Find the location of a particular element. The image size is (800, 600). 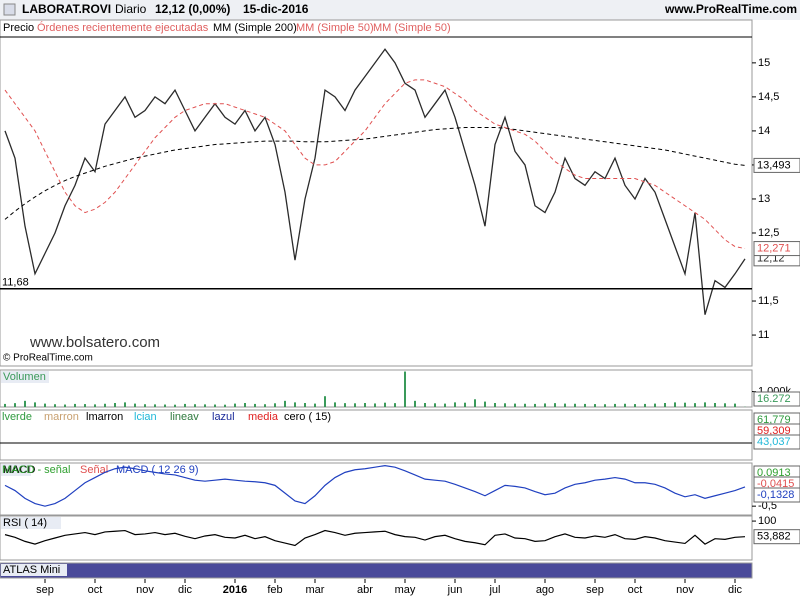

legend-item: MM (Simple 50) is located at coordinates (335, 28).